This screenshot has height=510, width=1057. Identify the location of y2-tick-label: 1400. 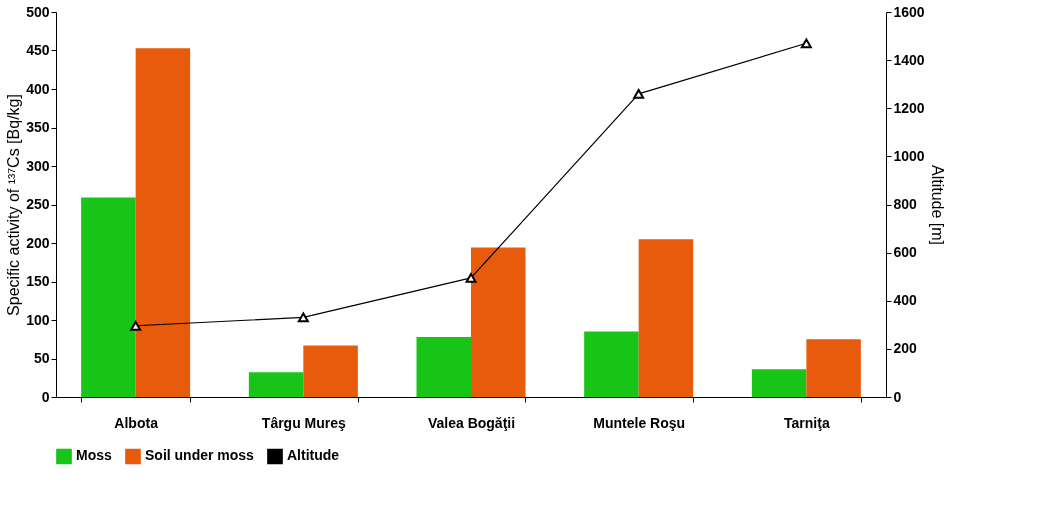
(909, 59).